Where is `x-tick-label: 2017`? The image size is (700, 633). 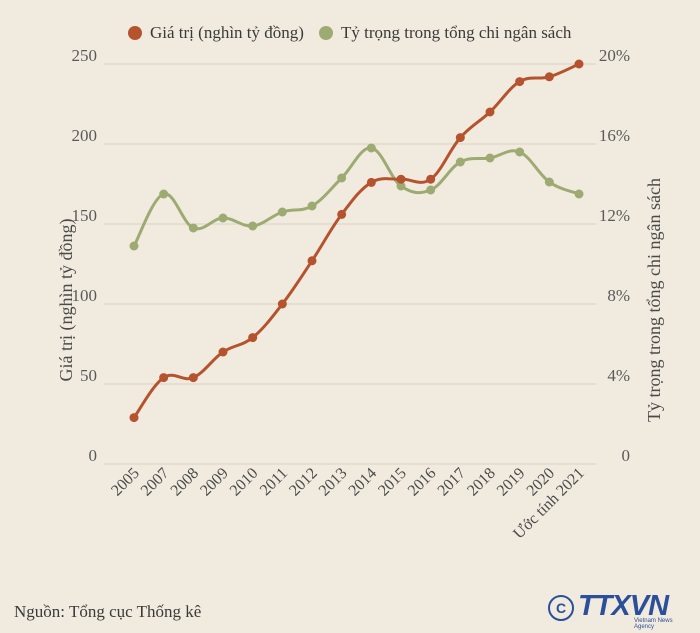 x-tick-label: 2017 is located at coordinates (452, 482).